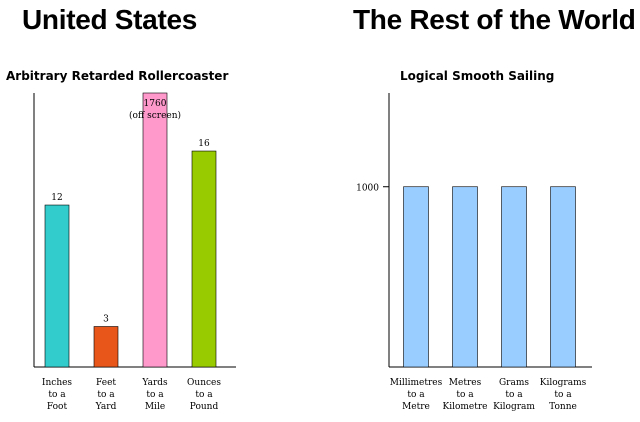  What do you see at coordinates (106, 407) in the screenshot?
I see `left-category-label: Yard` at bounding box center [106, 407].